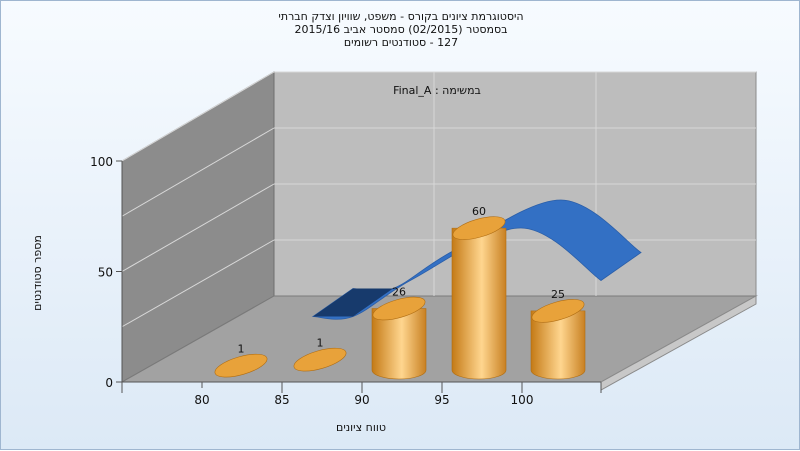 The height and width of the screenshot is (451, 800). Describe the element at coordinates (437, 90) in the screenshot. I see `chart-annotation: במשימה : Final_A` at that location.